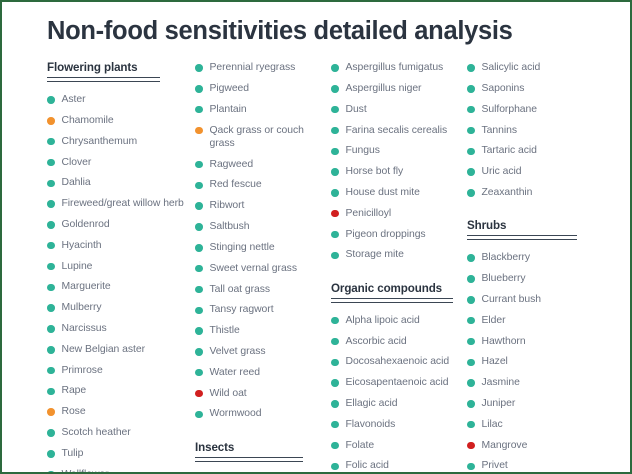  Describe the element at coordinates (263, 351) in the screenshot. I see `list-item: Velvet grass` at that location.